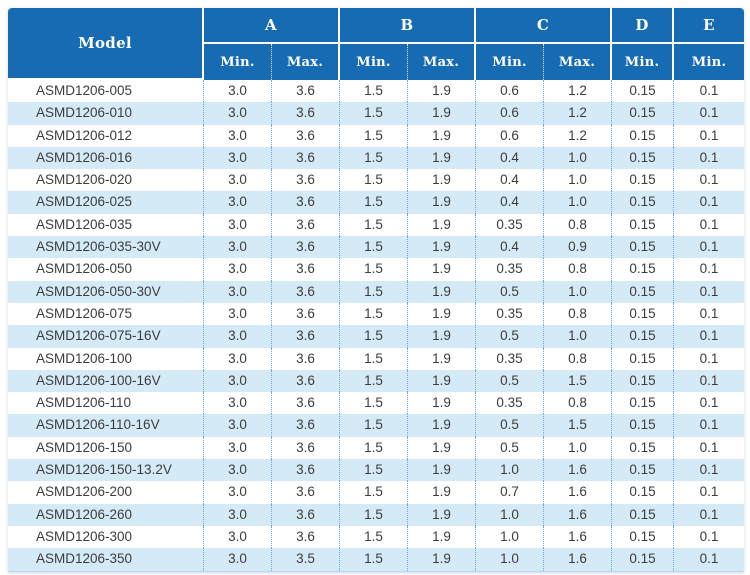  I want to click on table-row: ASMD1206-050 3.0 3.6 1.5 1.9 0.35 0.8 0.15 0.1, so click(376, 269).